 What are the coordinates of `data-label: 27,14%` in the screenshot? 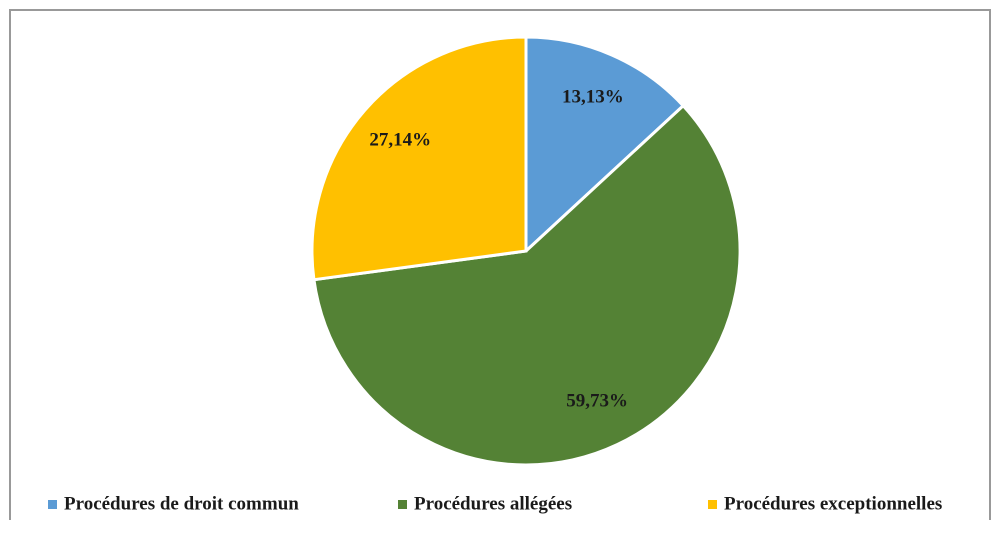 It's located at (400, 140).